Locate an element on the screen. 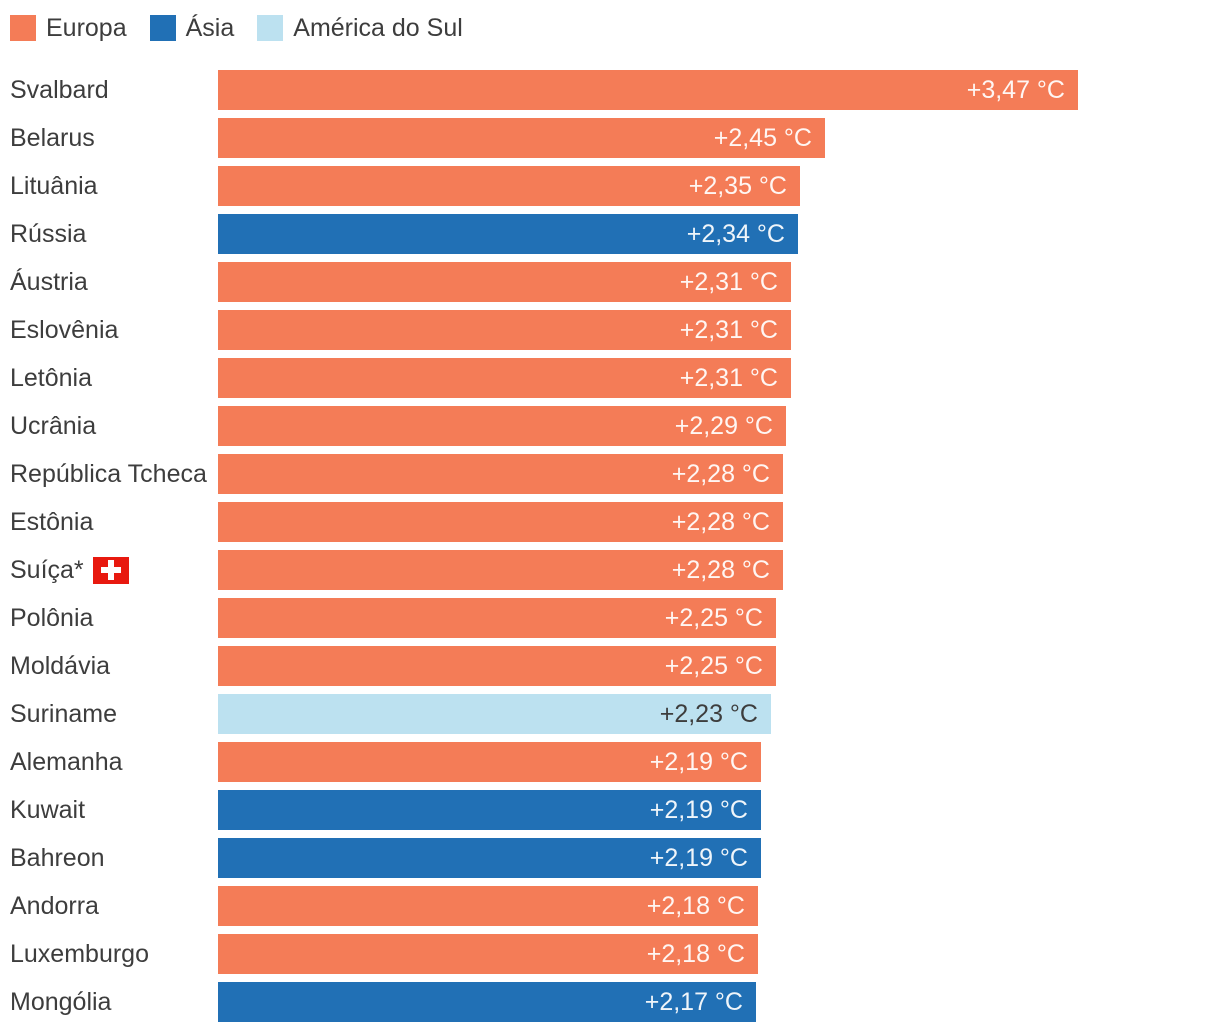 This screenshot has width=1220, height=1032. country-label: Suíça* is located at coordinates (47, 569).